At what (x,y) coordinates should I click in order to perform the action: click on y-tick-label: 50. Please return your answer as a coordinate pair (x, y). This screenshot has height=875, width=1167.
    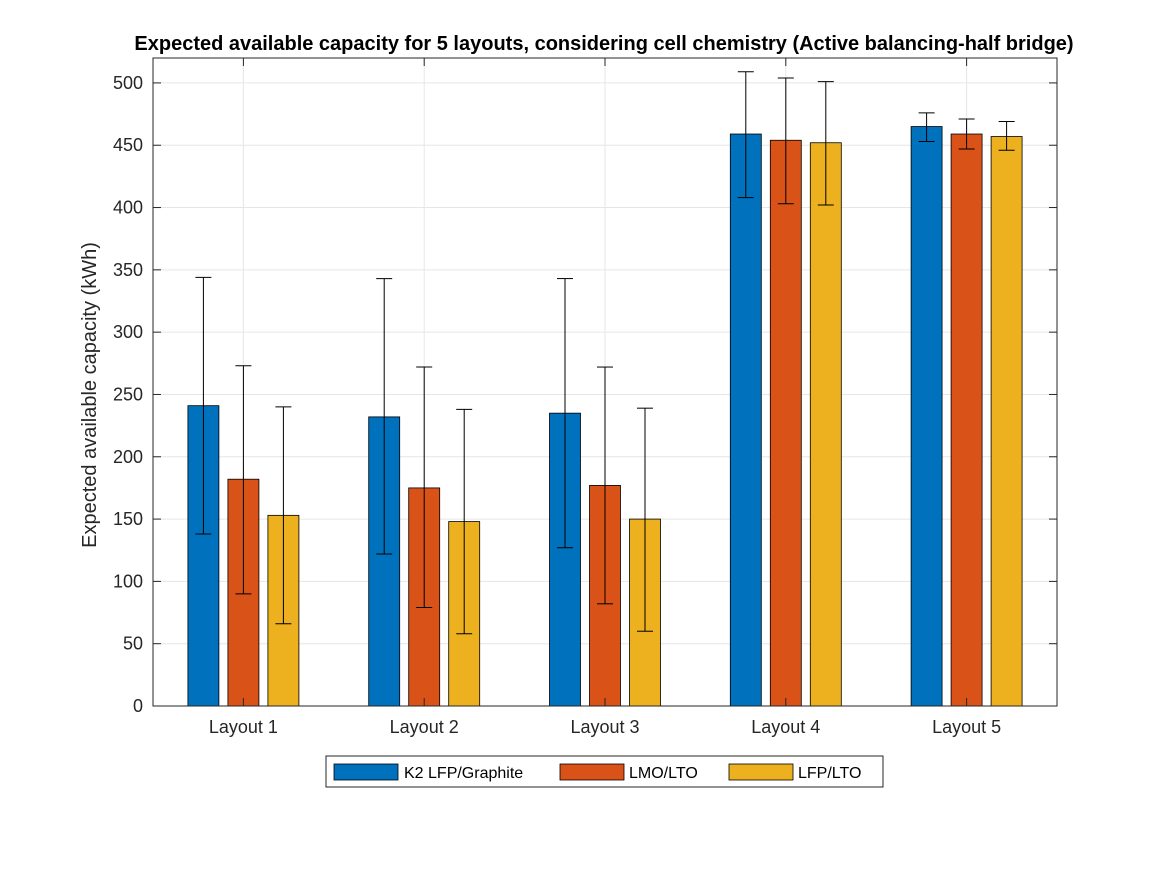
    Looking at the image, I should click on (133, 644).